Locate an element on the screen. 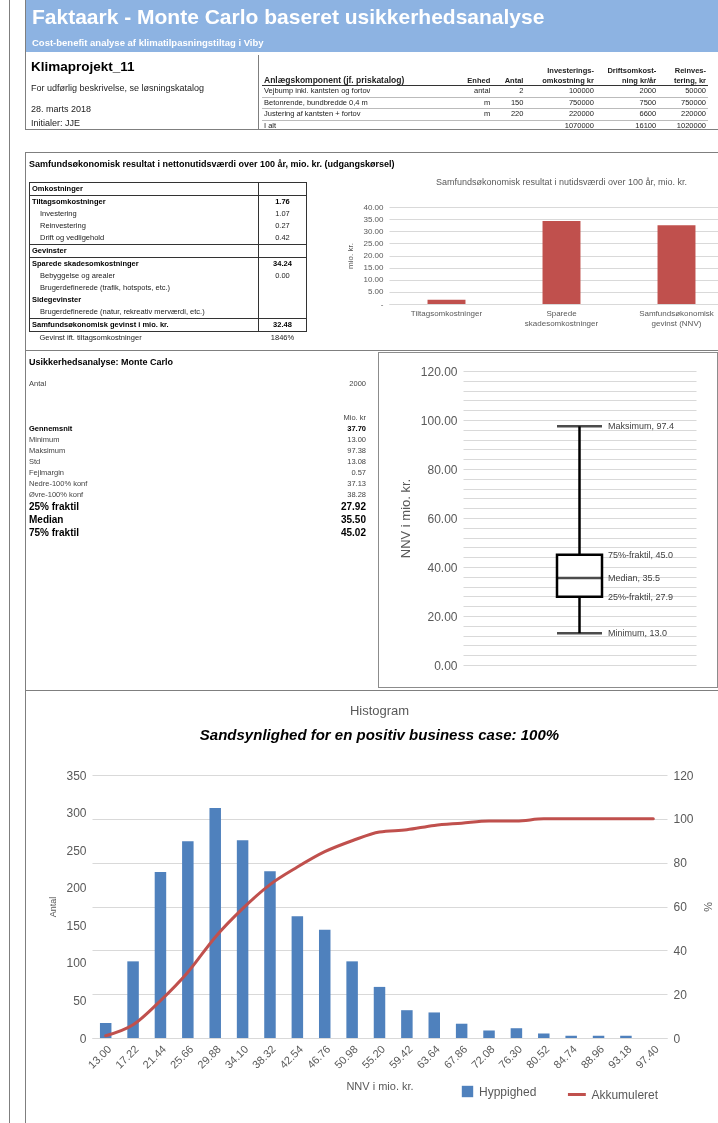  chart-title: Samfundsøkonomisk resultat i nutidsværdi over 100 år, mio. kr. is located at coordinates (561, 182).